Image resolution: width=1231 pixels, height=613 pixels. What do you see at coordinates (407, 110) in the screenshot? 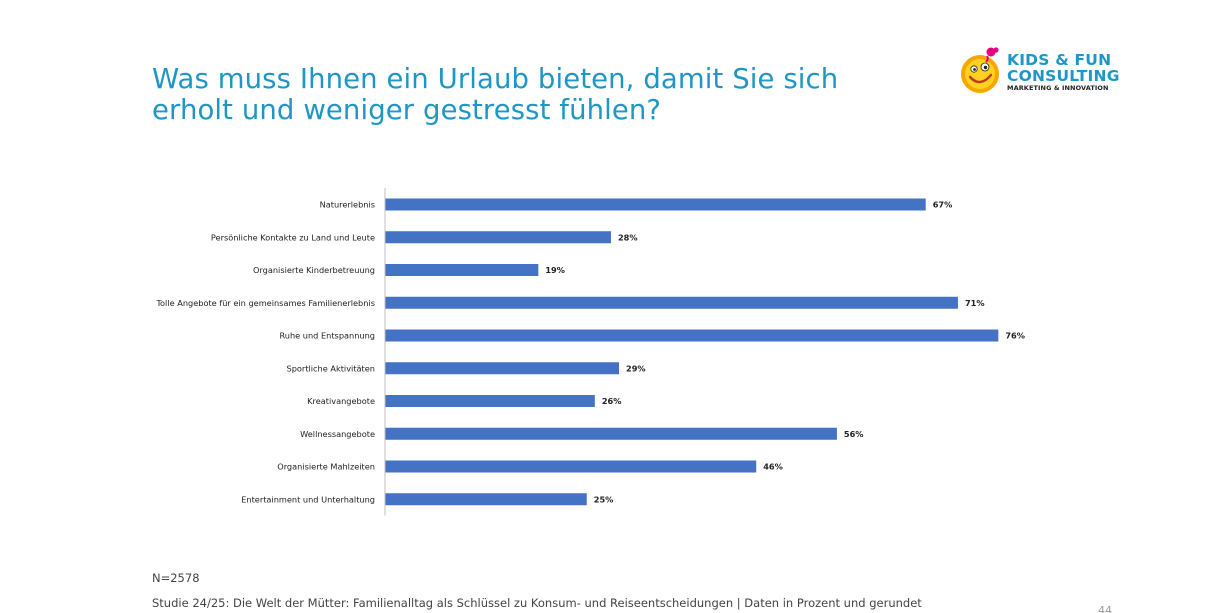
I see `title-line-2: erholt und weniger gestresst fühlen?` at bounding box center [407, 110].